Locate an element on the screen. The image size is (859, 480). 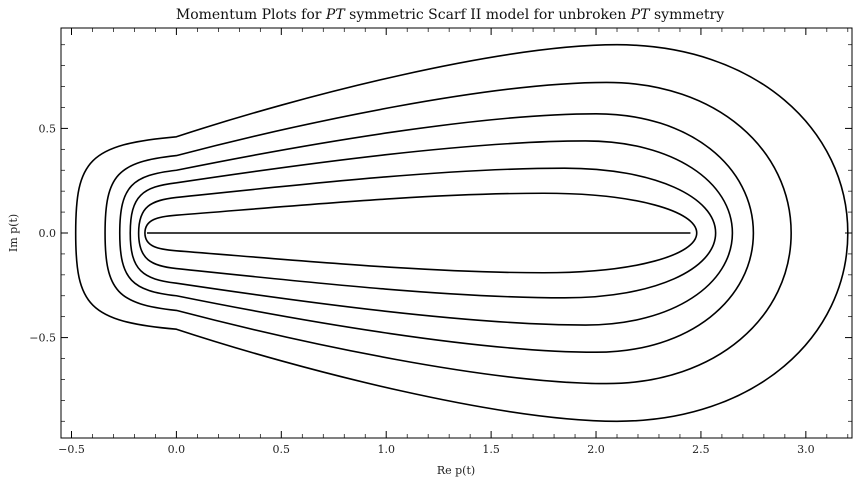
x-tick-label: −0.5 is located at coordinates (71, 449).